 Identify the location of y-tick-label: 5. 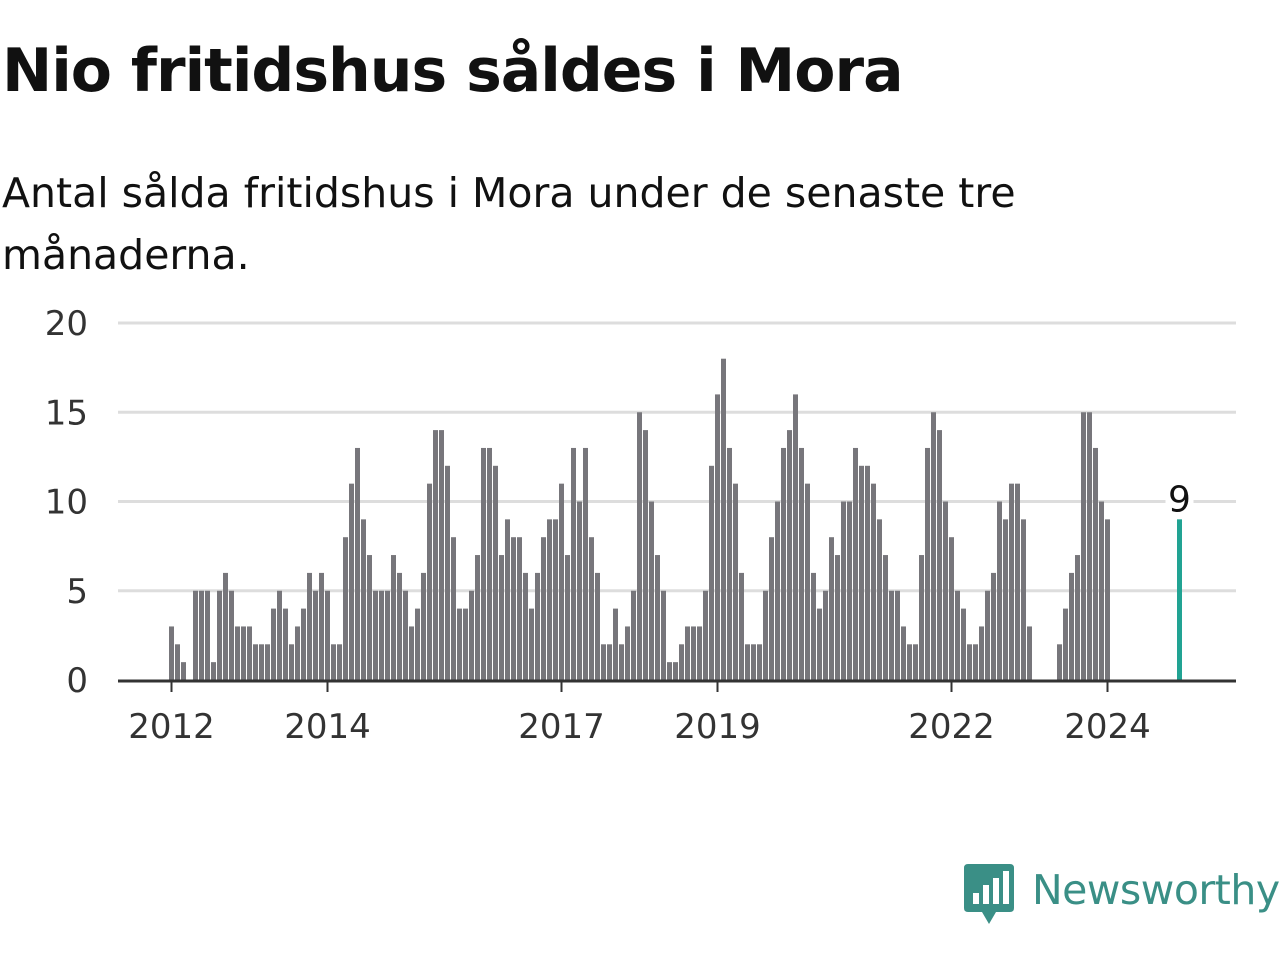
(77, 592).